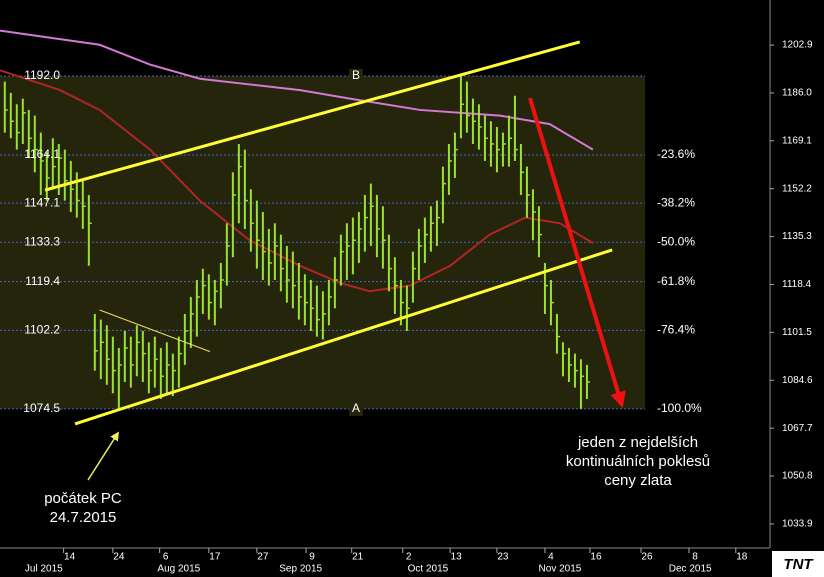  What do you see at coordinates (42, 330) in the screenshot?
I see `fib-value-label: 1102.2` at bounding box center [42, 330].